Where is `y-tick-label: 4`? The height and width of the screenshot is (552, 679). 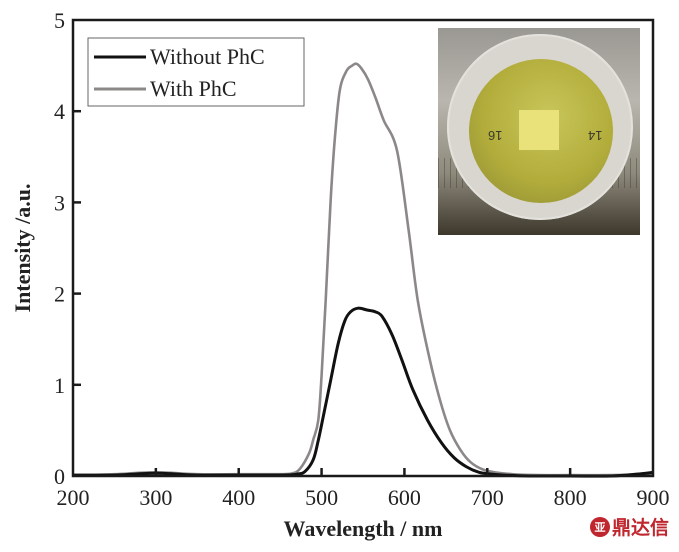
y-tick-label: 4 is located at coordinates (59, 111).